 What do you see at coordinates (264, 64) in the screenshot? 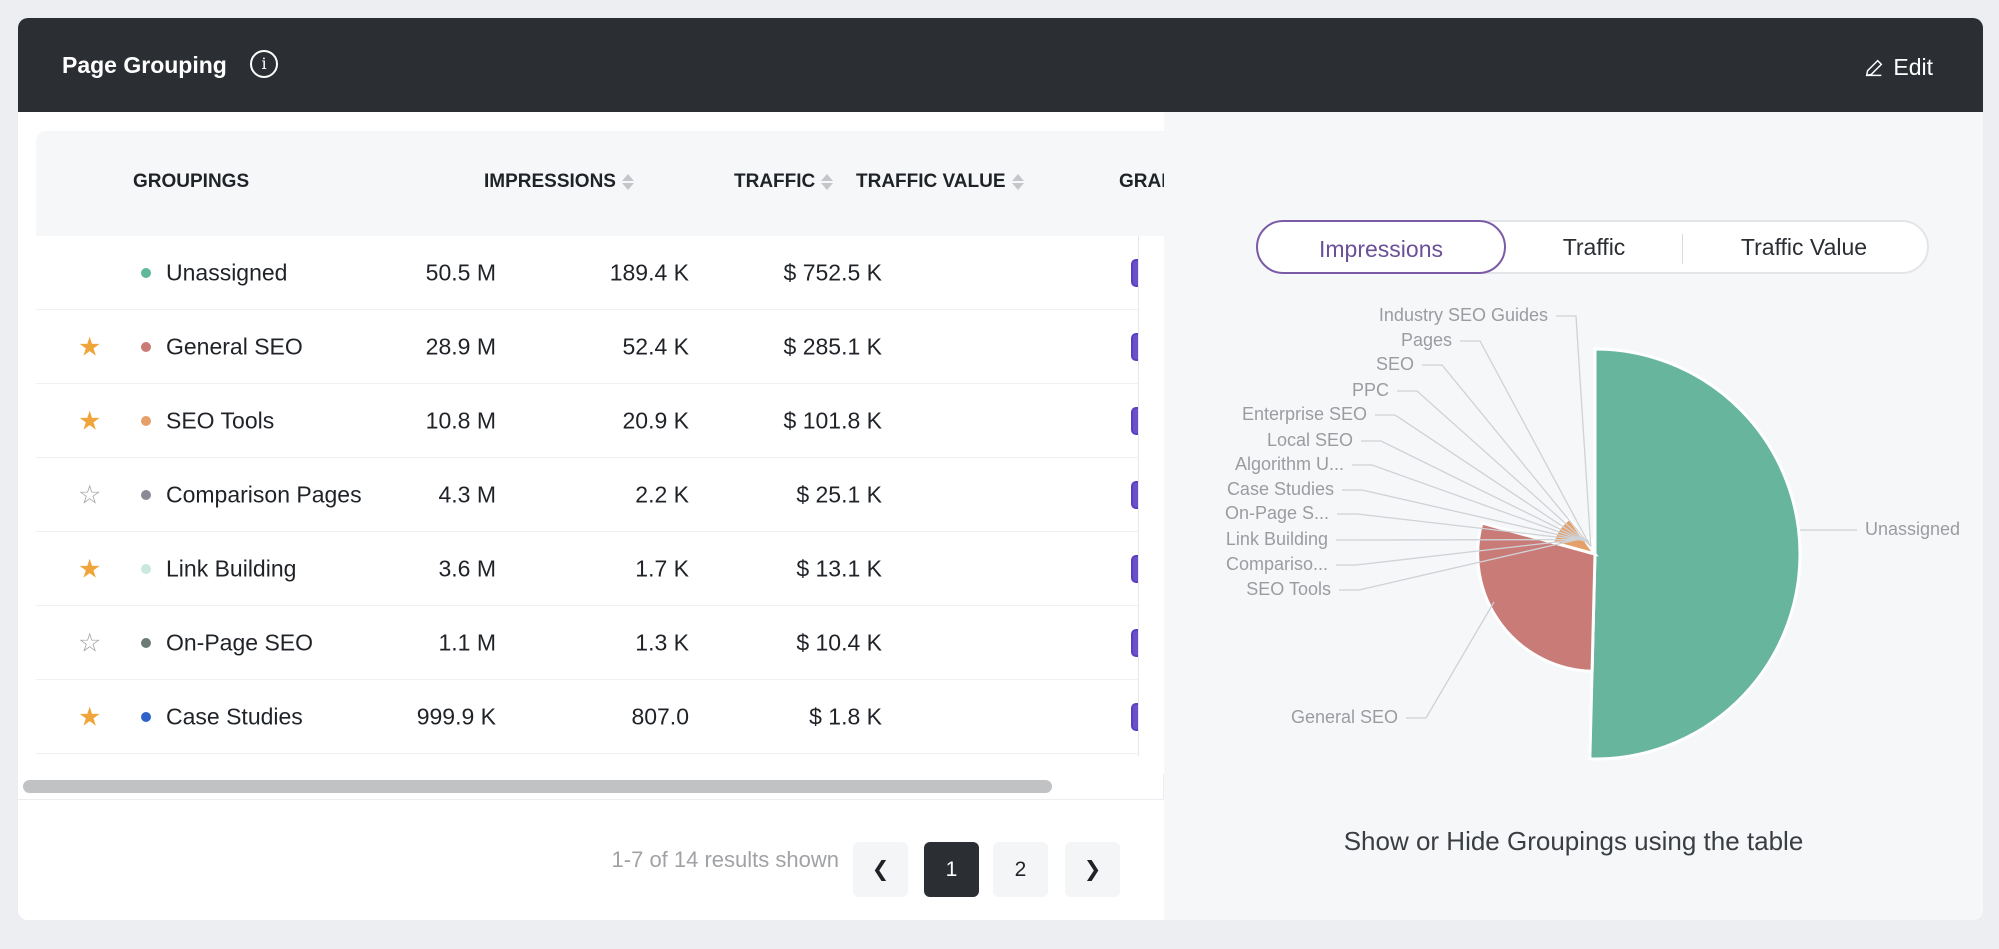
I see `info-icon: i` at bounding box center [264, 64].